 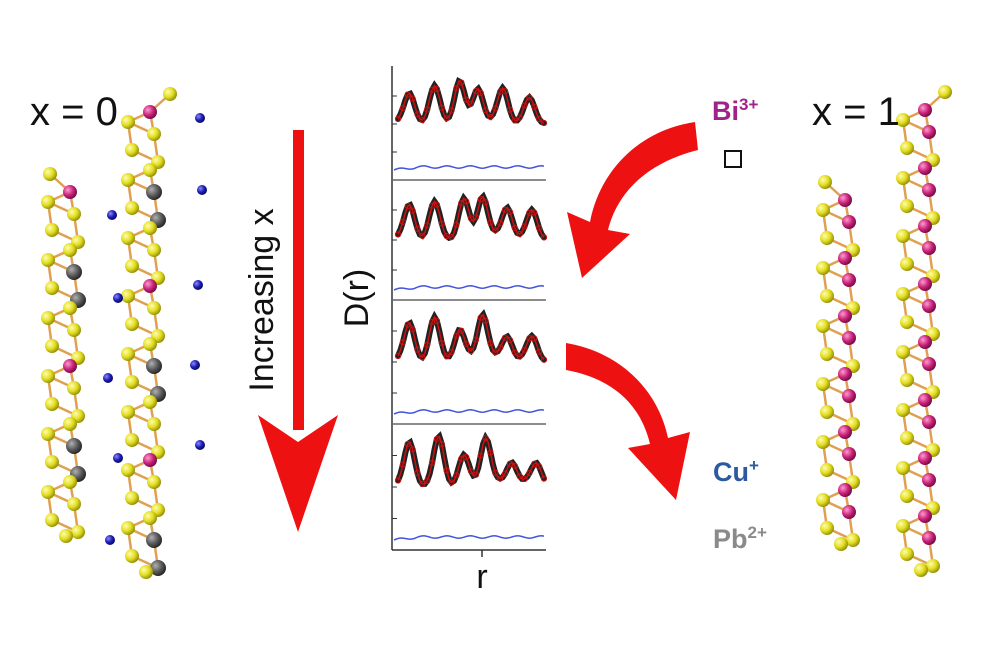 I want to click on increasing-x-label: Increasing x, so click(x=262, y=299).